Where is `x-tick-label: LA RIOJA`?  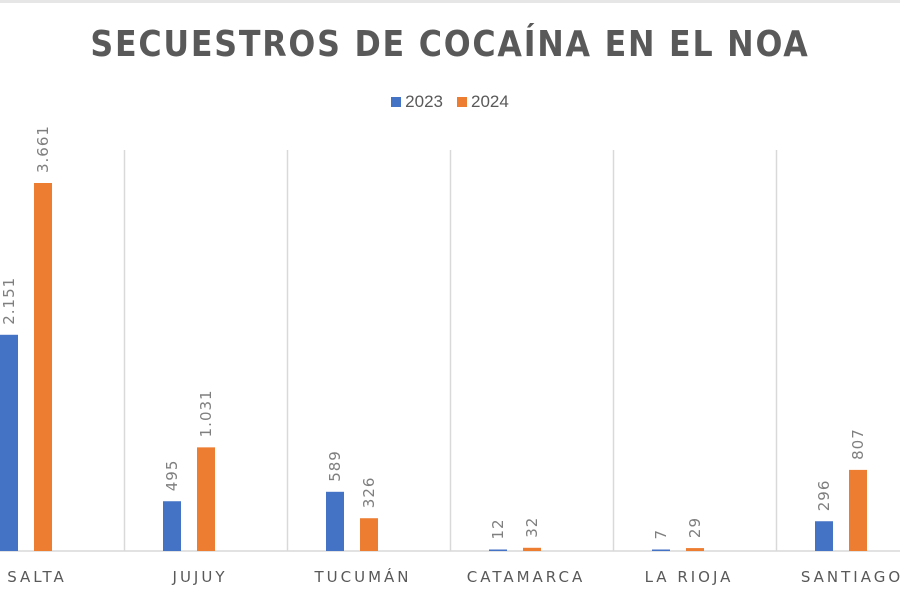 x-tick-label: LA RIOJA is located at coordinates (689, 577).